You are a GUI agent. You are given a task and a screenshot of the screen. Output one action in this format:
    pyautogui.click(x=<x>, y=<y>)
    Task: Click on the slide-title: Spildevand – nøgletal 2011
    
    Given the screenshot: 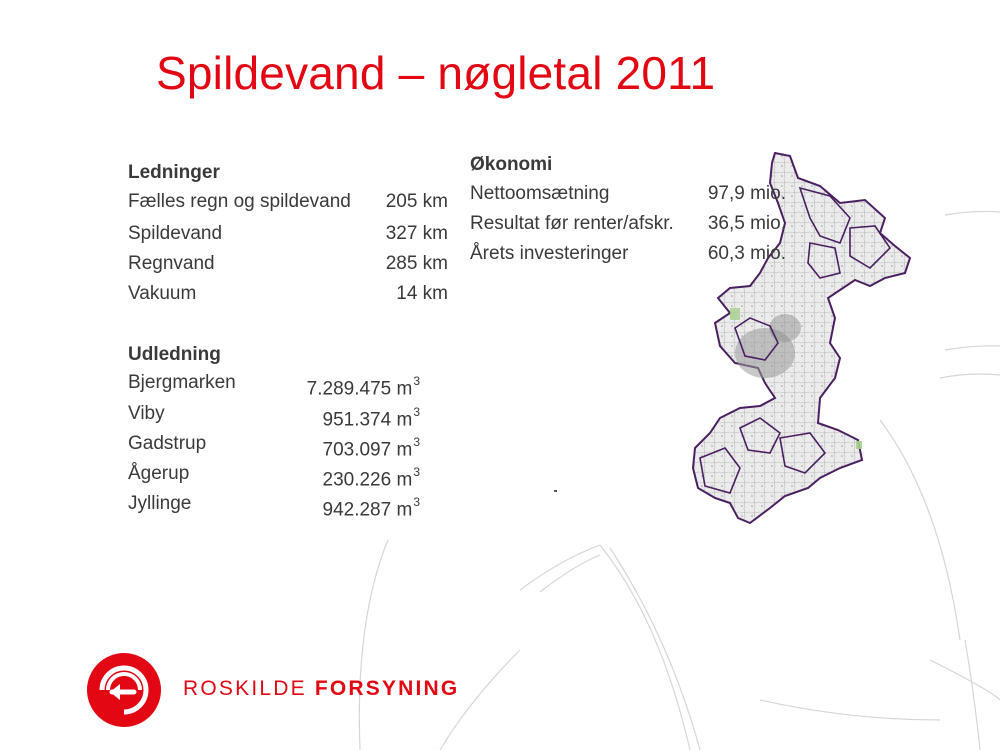 What is the action you would take?
    pyautogui.click(x=436, y=73)
    